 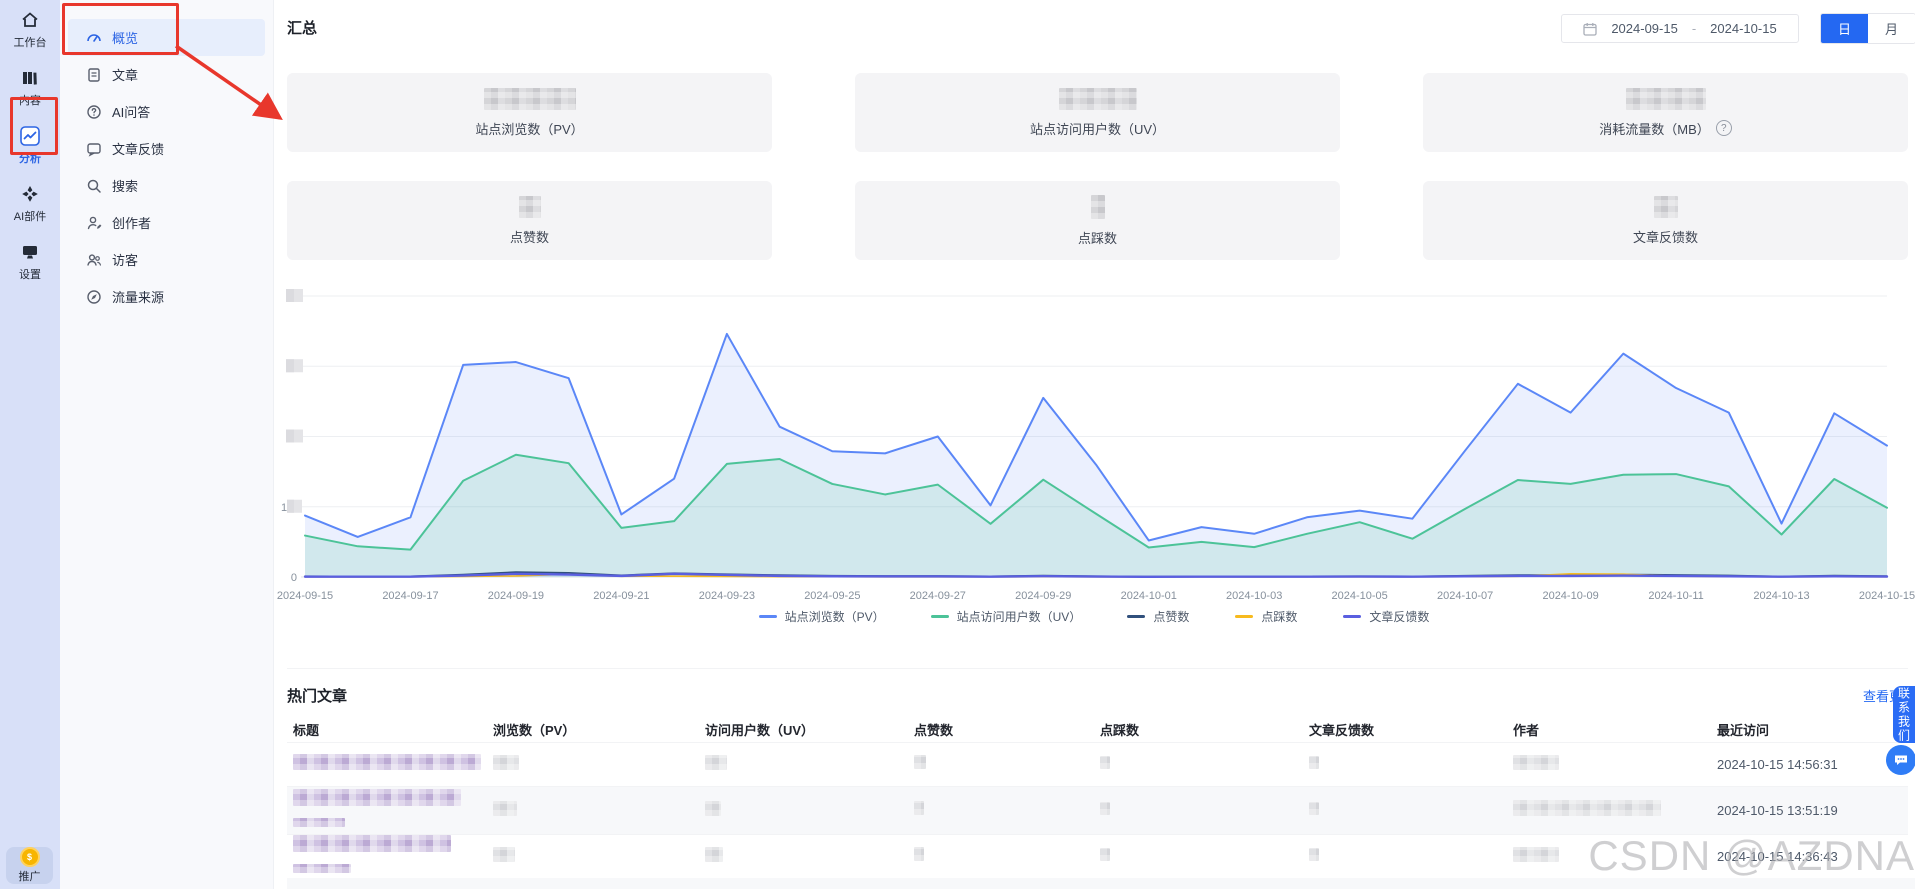 I want to click on sidebar-item-creators: 创作者, so click(x=166, y=222).